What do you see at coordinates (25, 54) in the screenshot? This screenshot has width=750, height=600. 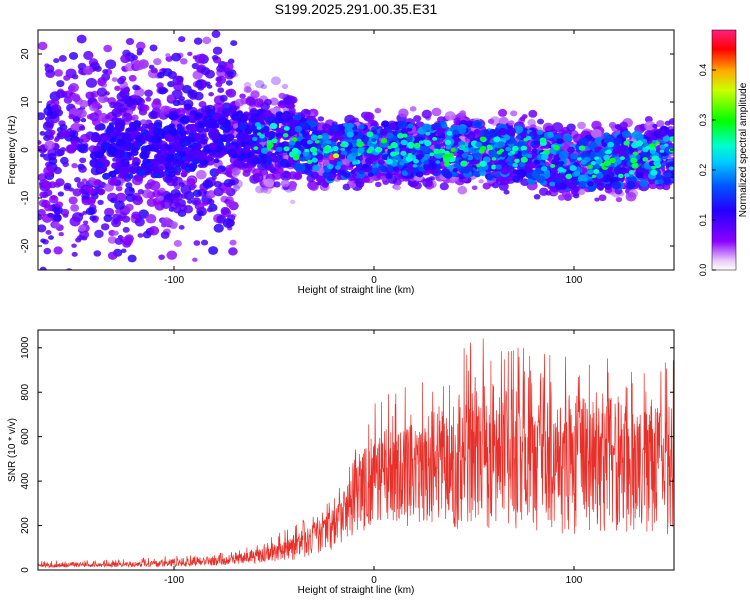 I see `y-tick-label: 20` at bounding box center [25, 54].